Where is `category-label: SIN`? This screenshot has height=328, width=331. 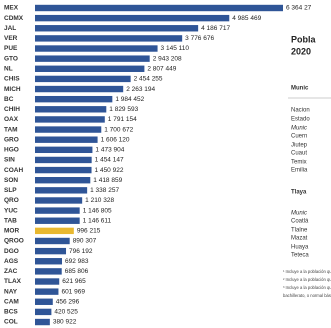 category-label: SIN is located at coordinates (9, 160).